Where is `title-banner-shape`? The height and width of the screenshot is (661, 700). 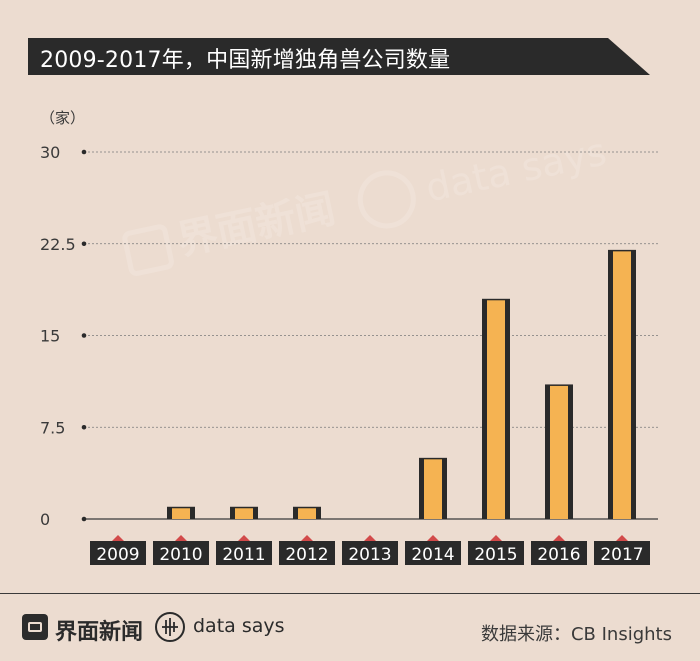
title-banner-shape is located at coordinates (339, 56).